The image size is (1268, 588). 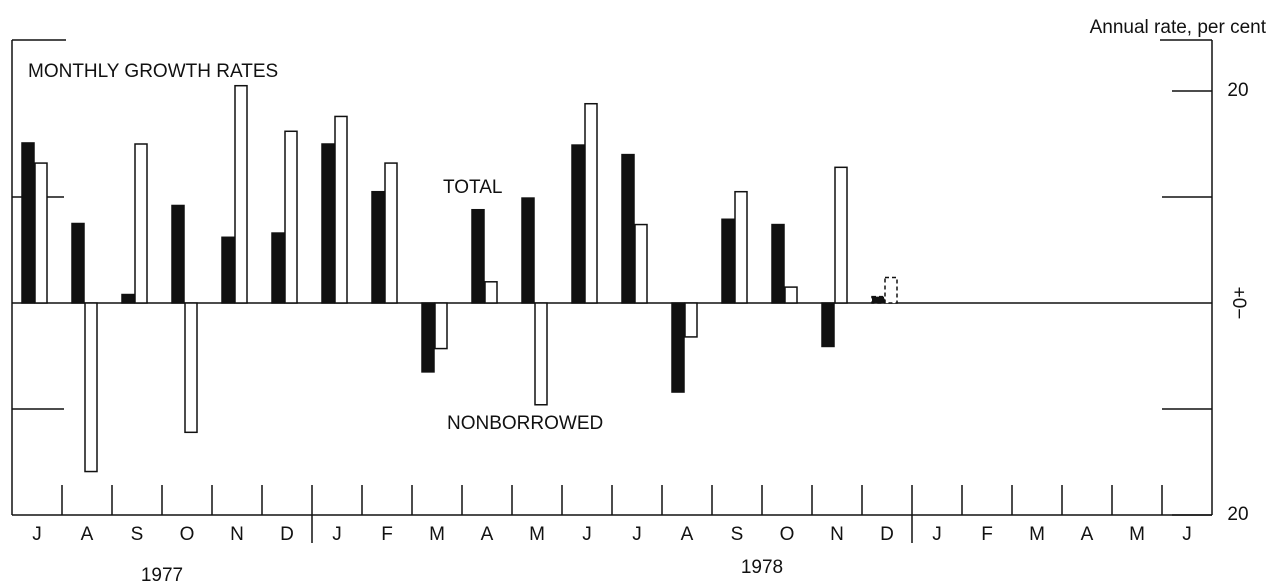 I want to click on y-axis-label: Annual rate, per cent, so click(x=1178, y=27).